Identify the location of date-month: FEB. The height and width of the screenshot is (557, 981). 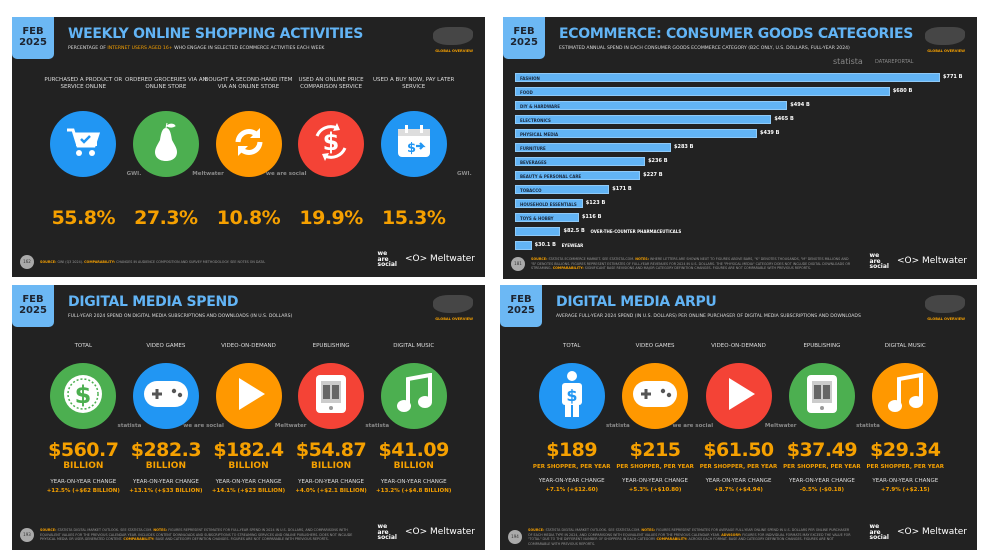
(33, 299).